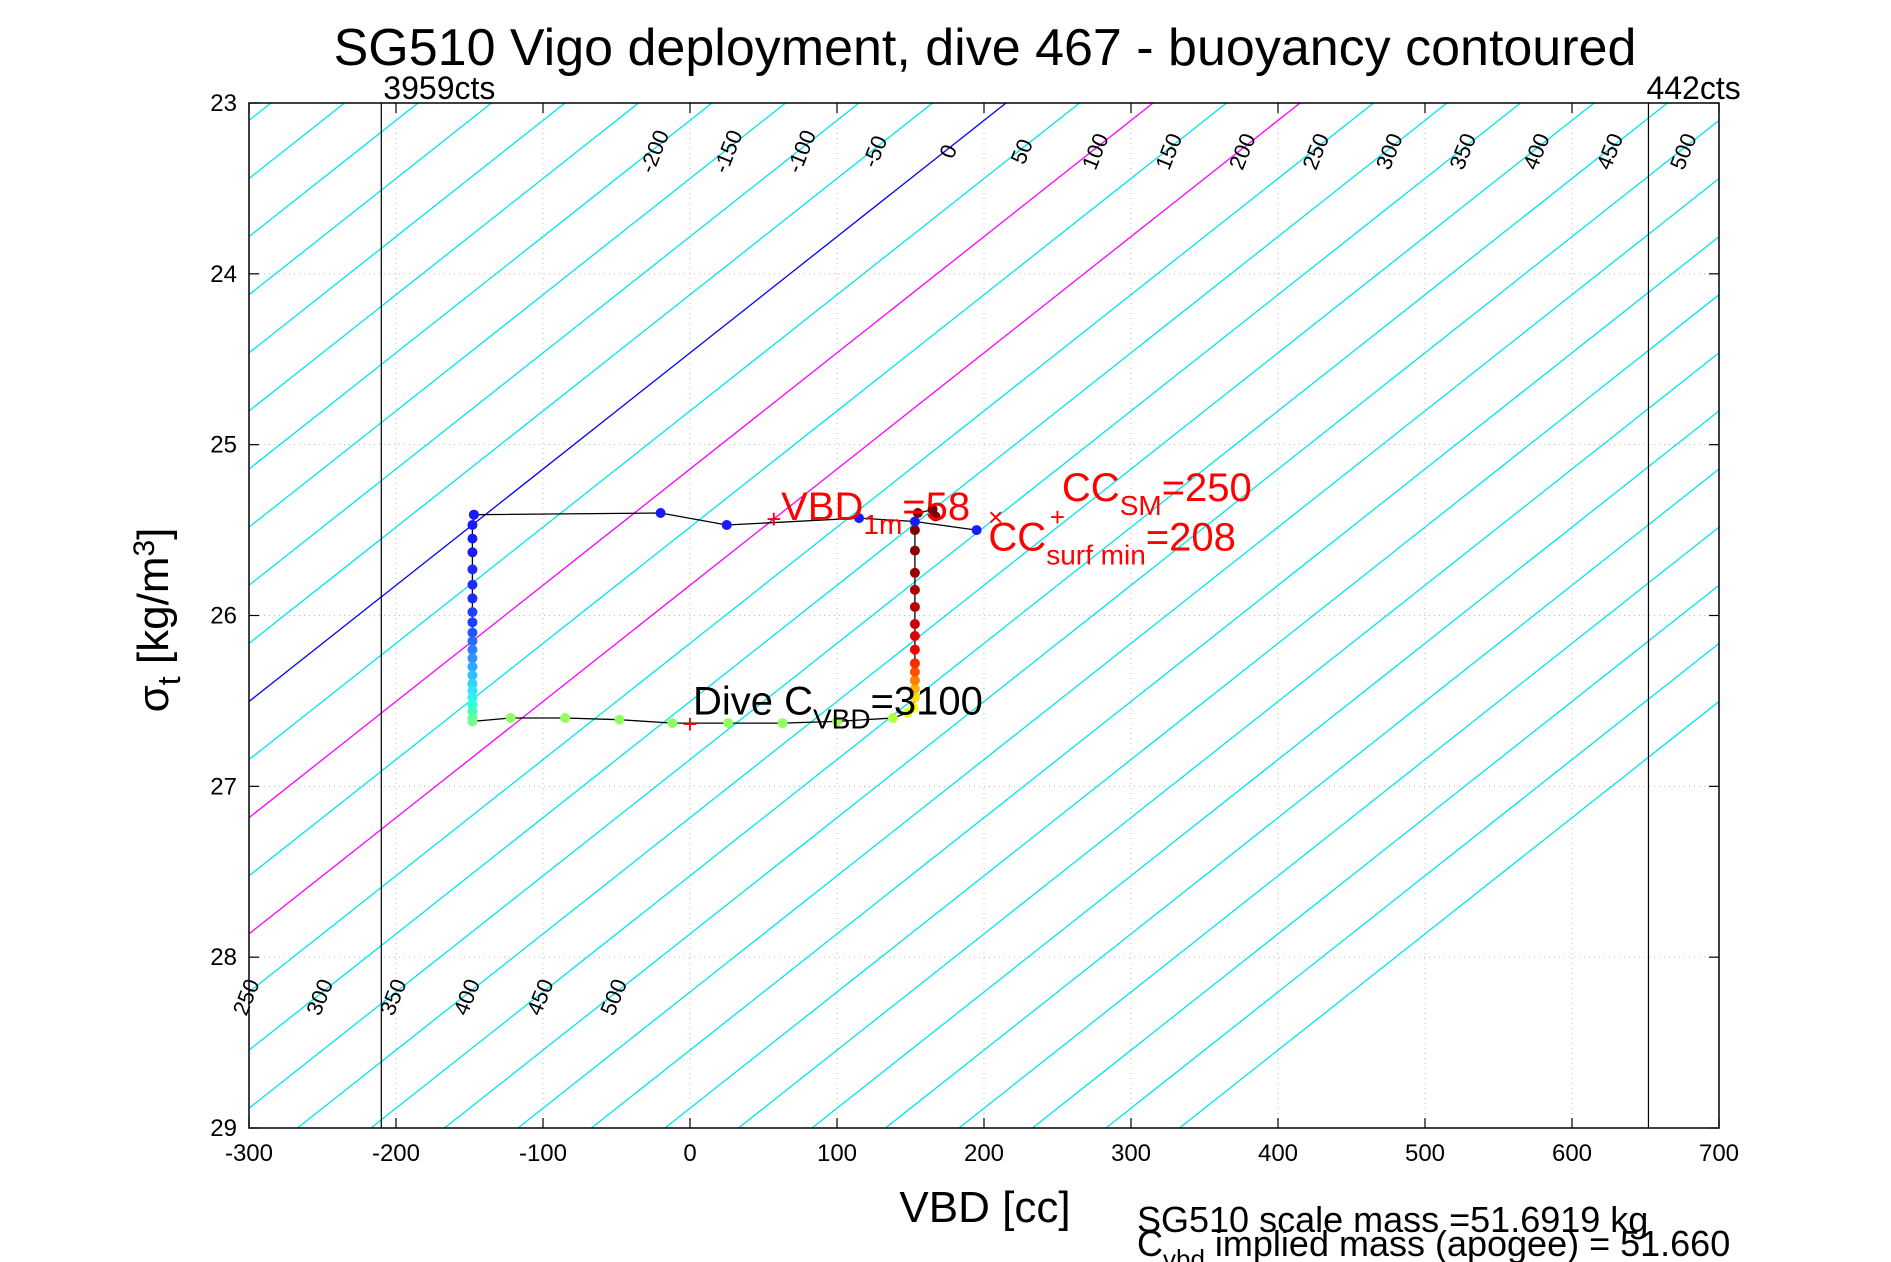 Image resolution: width=1891 pixels, height=1262 pixels. Describe the element at coordinates (1184, 1253) in the screenshot. I see `footer-implied-subscript: vbd` at that location.